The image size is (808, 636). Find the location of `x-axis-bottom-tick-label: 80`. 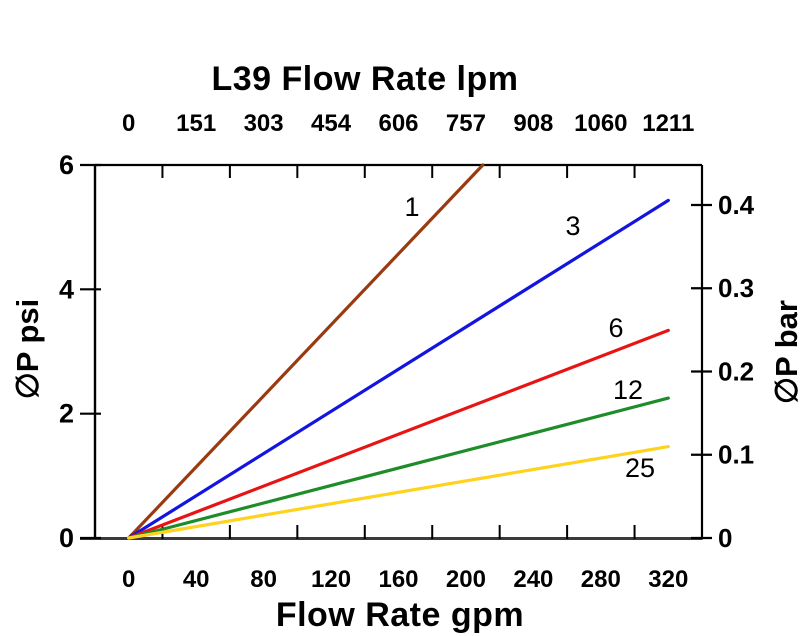

x-axis-bottom-tick-label: 80 is located at coordinates (263, 579).